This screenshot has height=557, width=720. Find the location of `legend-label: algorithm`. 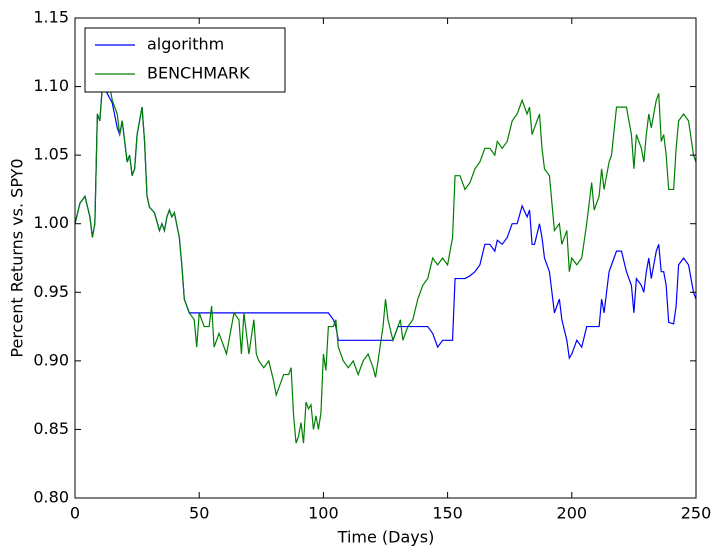

legend-label: algorithm is located at coordinates (185, 44).